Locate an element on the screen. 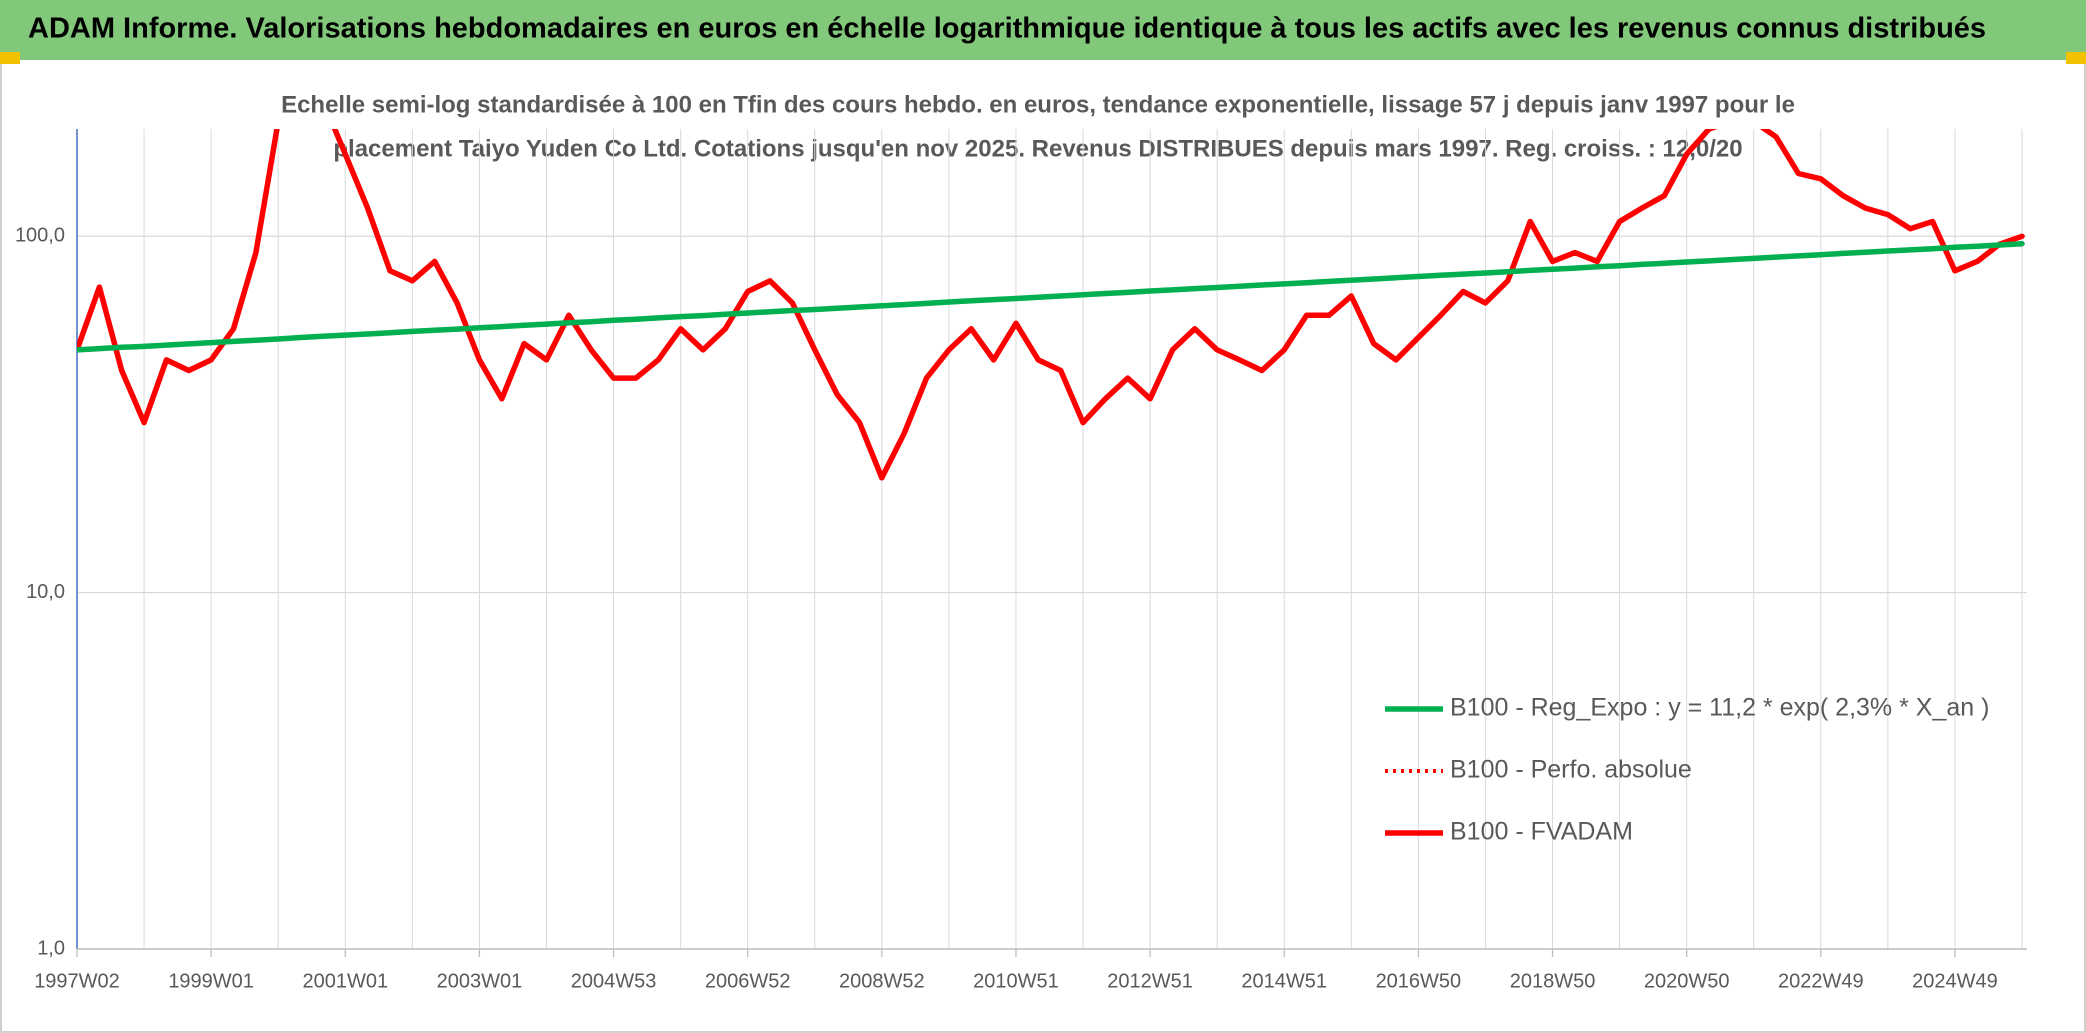  x-tick-label: 2006W52 is located at coordinates (748, 981).